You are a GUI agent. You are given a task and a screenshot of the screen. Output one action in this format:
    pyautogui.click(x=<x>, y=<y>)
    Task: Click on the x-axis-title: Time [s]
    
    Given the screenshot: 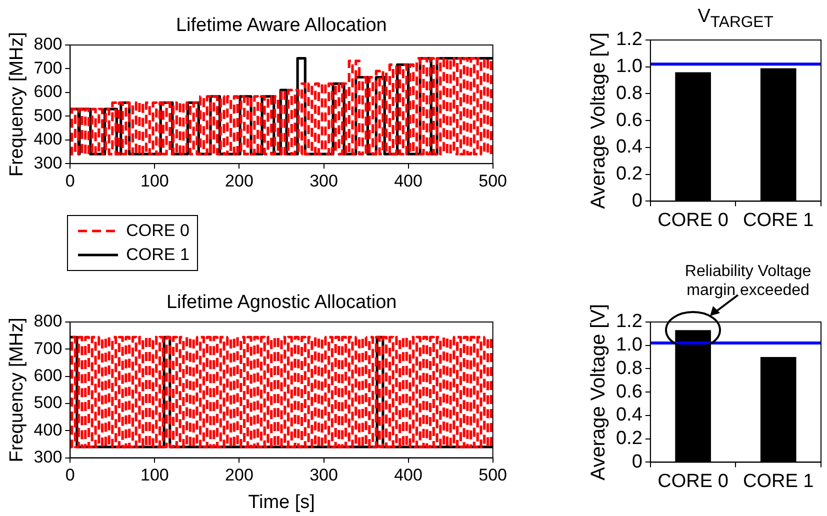 What is the action you would take?
    pyautogui.click(x=281, y=502)
    